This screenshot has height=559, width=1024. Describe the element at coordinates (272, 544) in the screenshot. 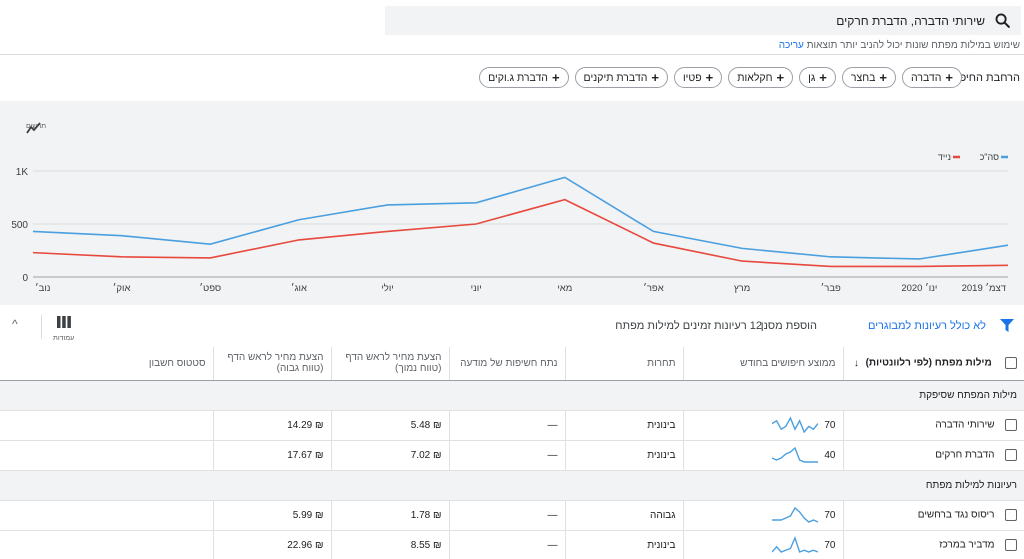

I see `bid-high-cell: ₪ 22.96` at that location.